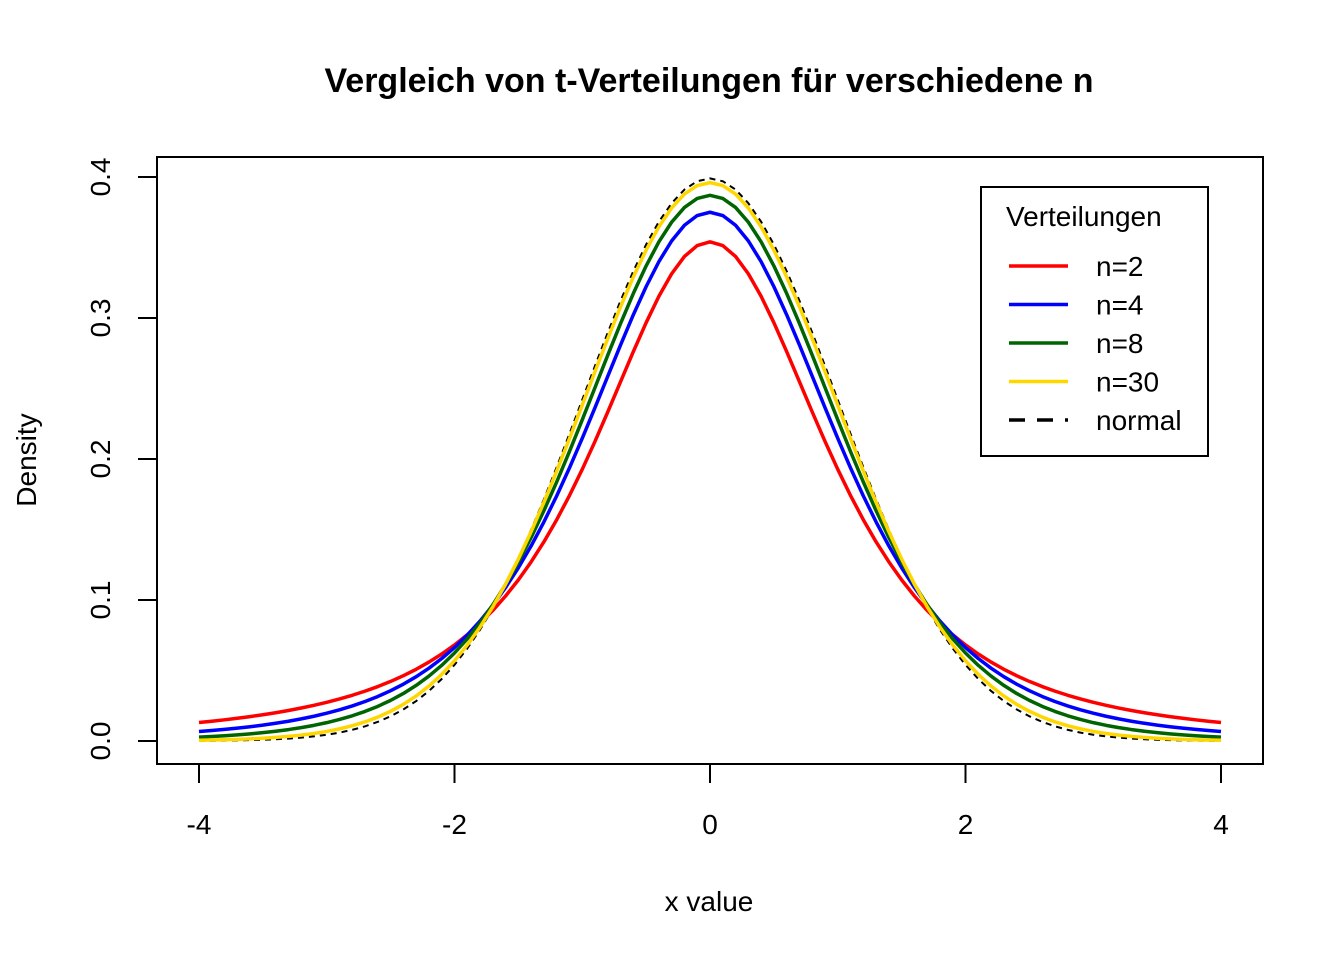 The image size is (1344, 960). What do you see at coordinates (1120, 305) in the screenshot?
I see `legend-label: n=4` at bounding box center [1120, 305].